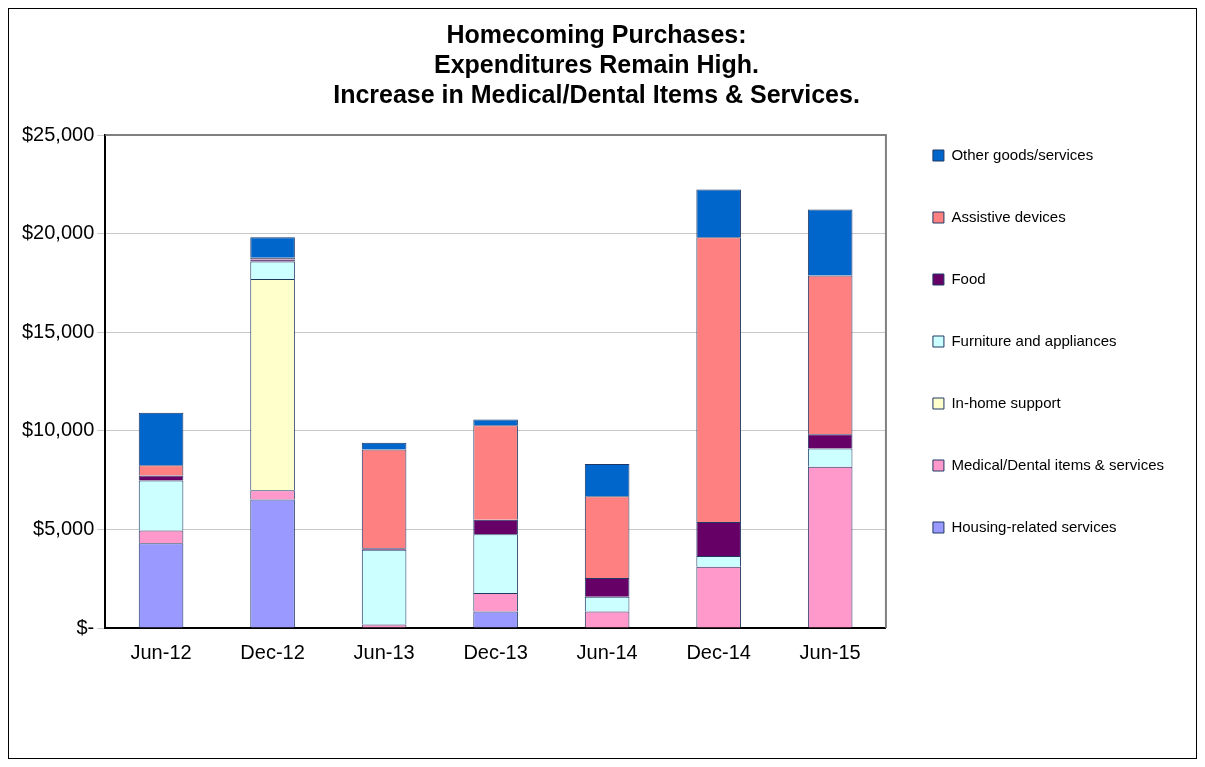  I want to click on y-tick-label: $5,000, so click(64, 527).